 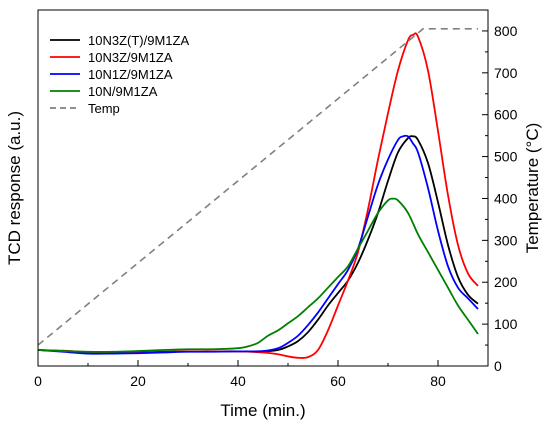 I want to click on y2-tick-label: 300, so click(x=506, y=240).